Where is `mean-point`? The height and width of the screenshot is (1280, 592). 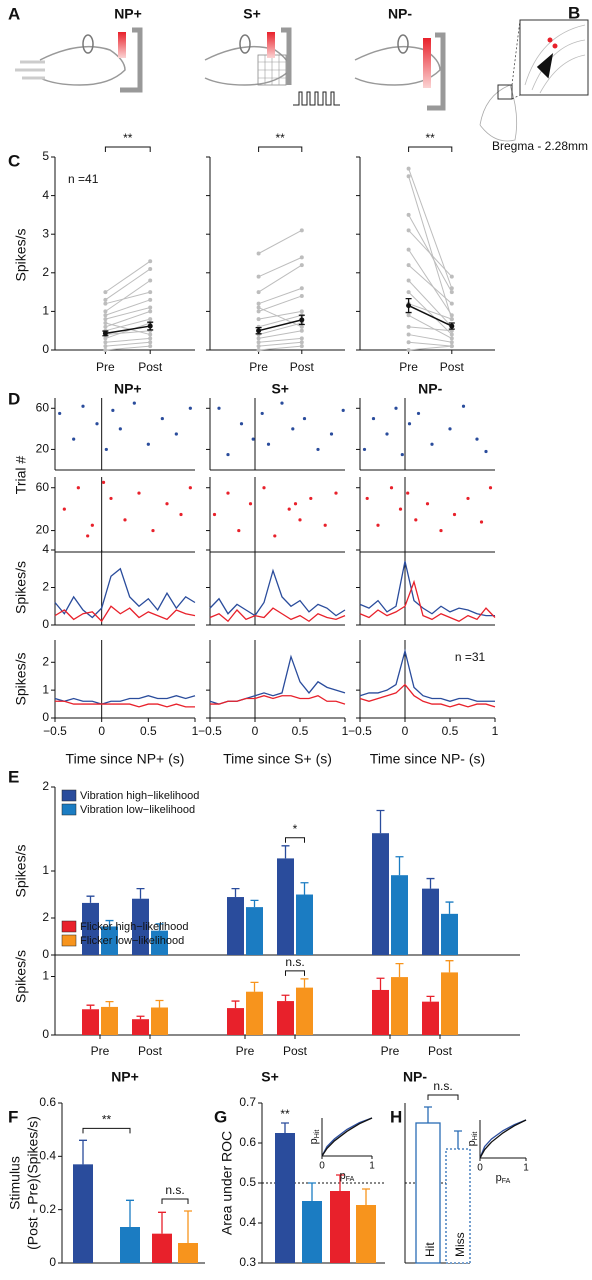
mean-point is located at coordinates (409, 306).